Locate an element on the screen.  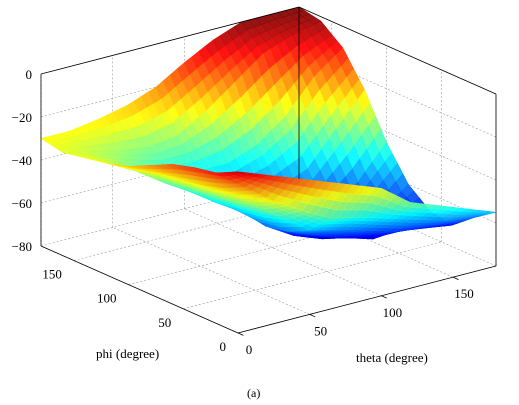
x-axis-label: theta (degree) is located at coordinates (392, 357).